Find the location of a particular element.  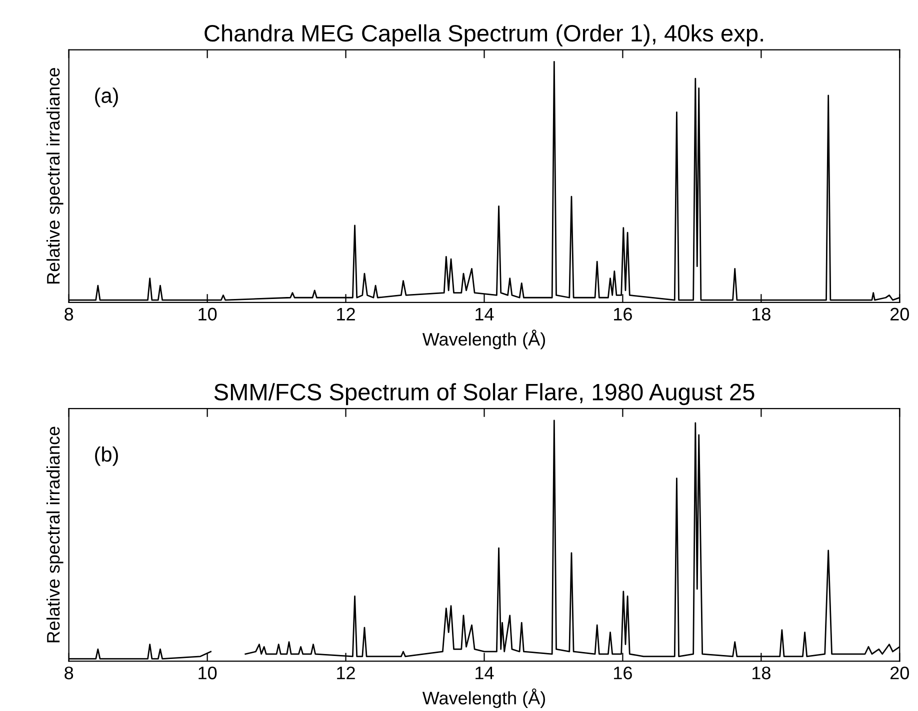

annotation: (a) is located at coordinates (106, 98).